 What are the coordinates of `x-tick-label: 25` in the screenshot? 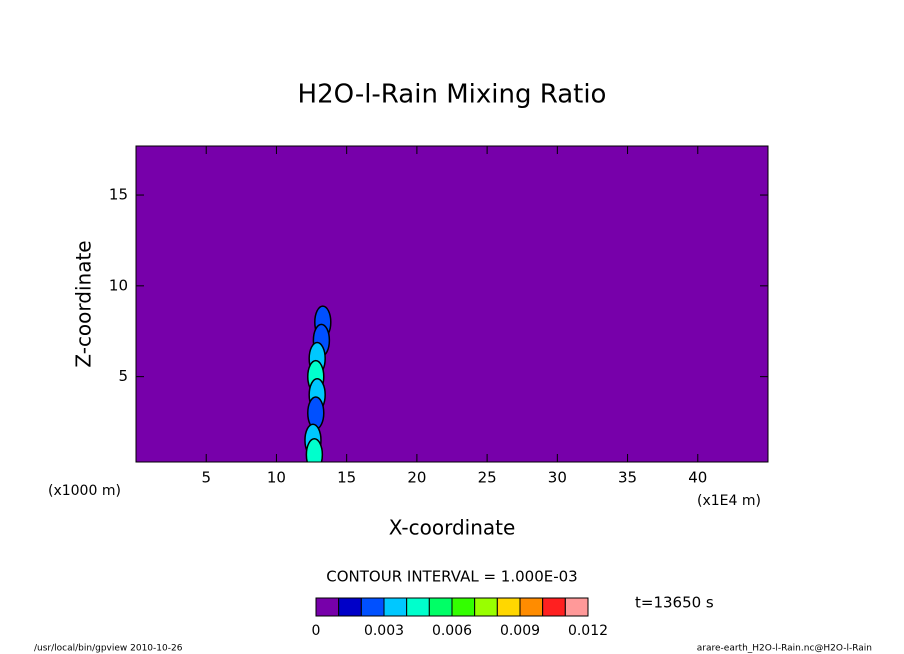 It's located at (487, 478).